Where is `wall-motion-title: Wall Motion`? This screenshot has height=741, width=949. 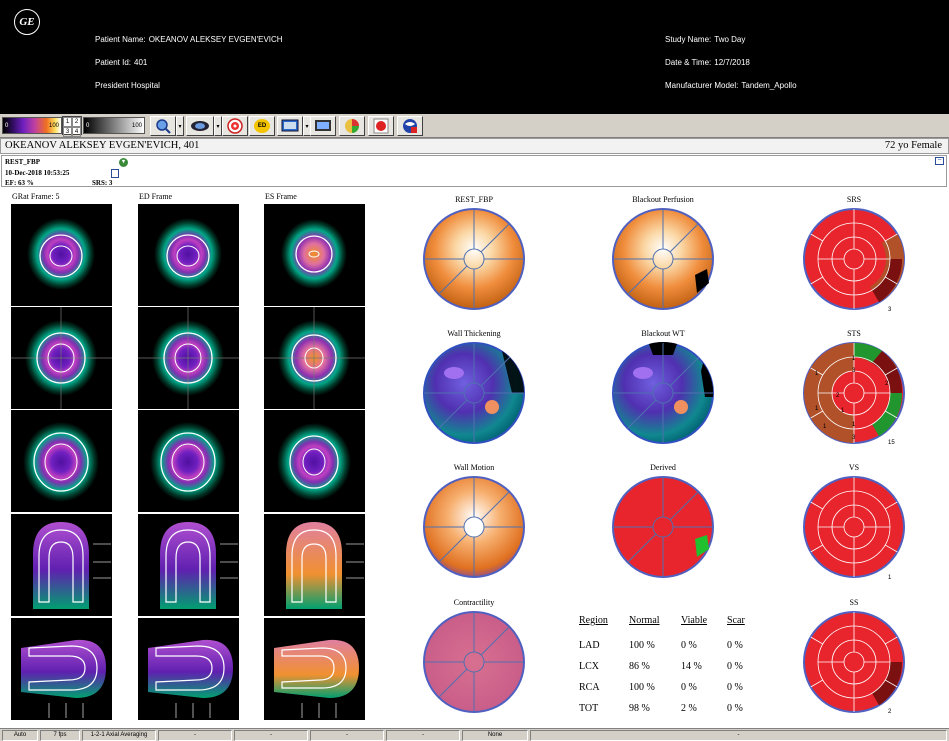 wall-motion-title: Wall Motion is located at coordinates (474, 467).